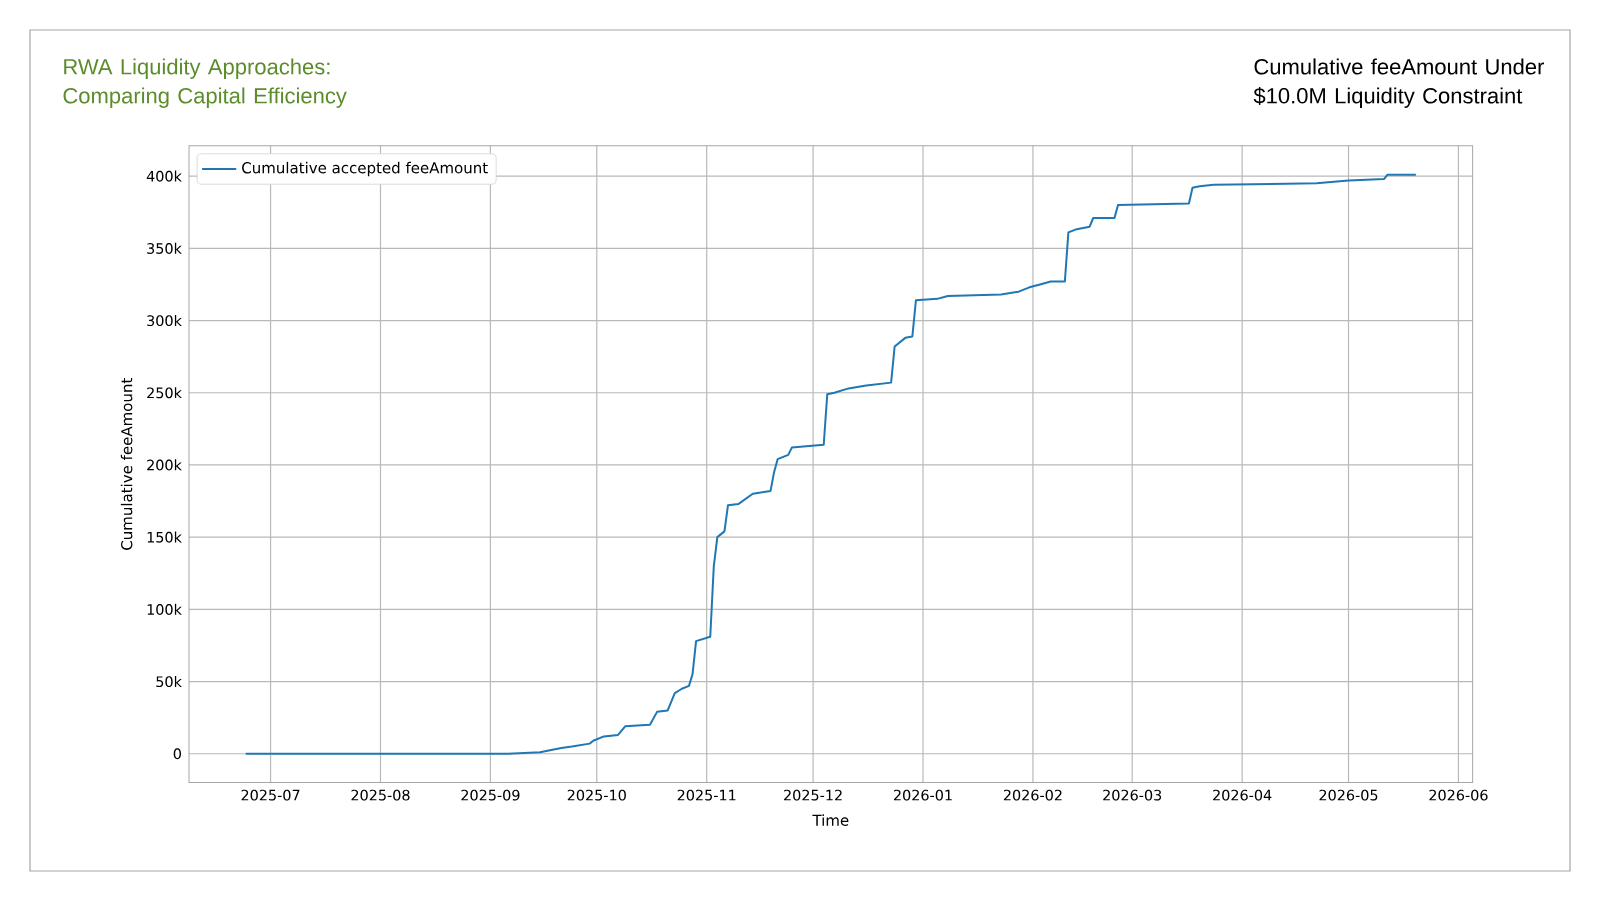 Image resolution: width=1600 pixels, height=901 pixels. What do you see at coordinates (1242, 795) in the screenshot?
I see `x-tick-label: 2026-04` at bounding box center [1242, 795].